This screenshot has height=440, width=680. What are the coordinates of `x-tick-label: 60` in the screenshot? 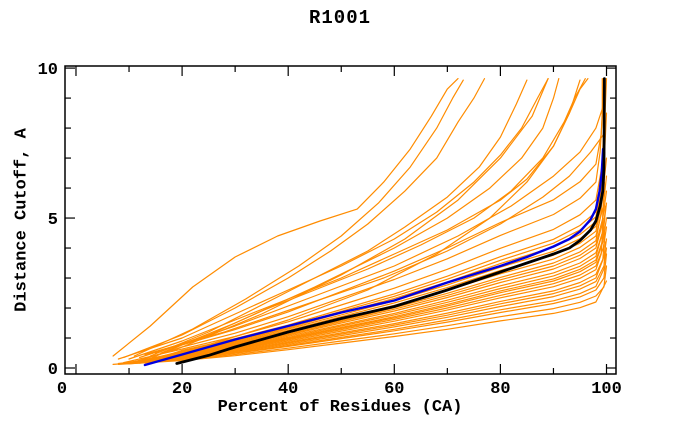 It's located at (394, 389).